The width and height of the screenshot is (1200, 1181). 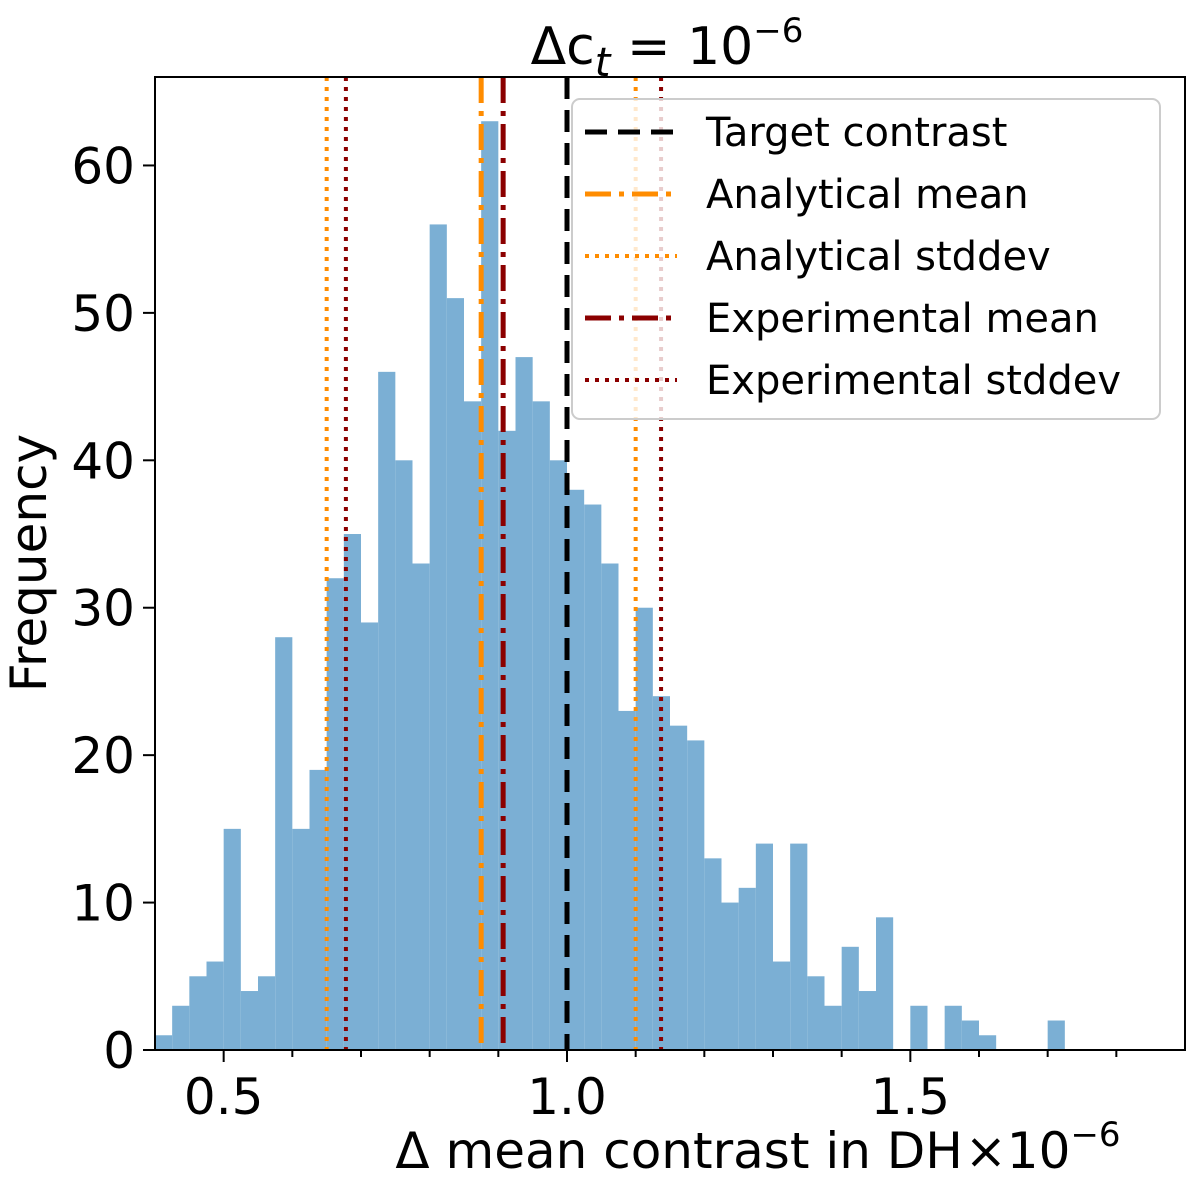 What do you see at coordinates (667, 48) in the screenshot?
I see `chart-title: Δct = 10−6` at bounding box center [667, 48].